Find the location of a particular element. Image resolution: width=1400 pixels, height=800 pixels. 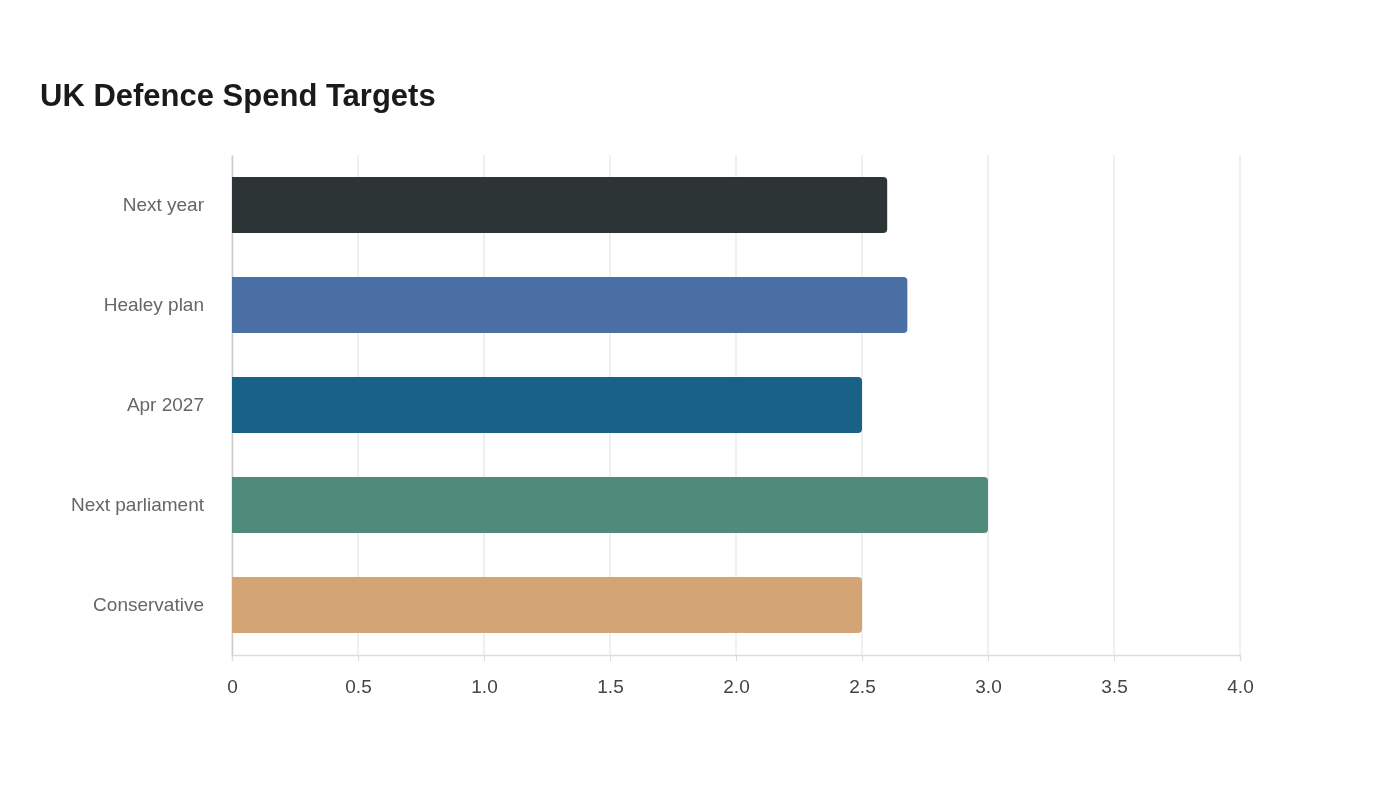

y-tick-label: Apr 2027 is located at coordinates (165, 405).